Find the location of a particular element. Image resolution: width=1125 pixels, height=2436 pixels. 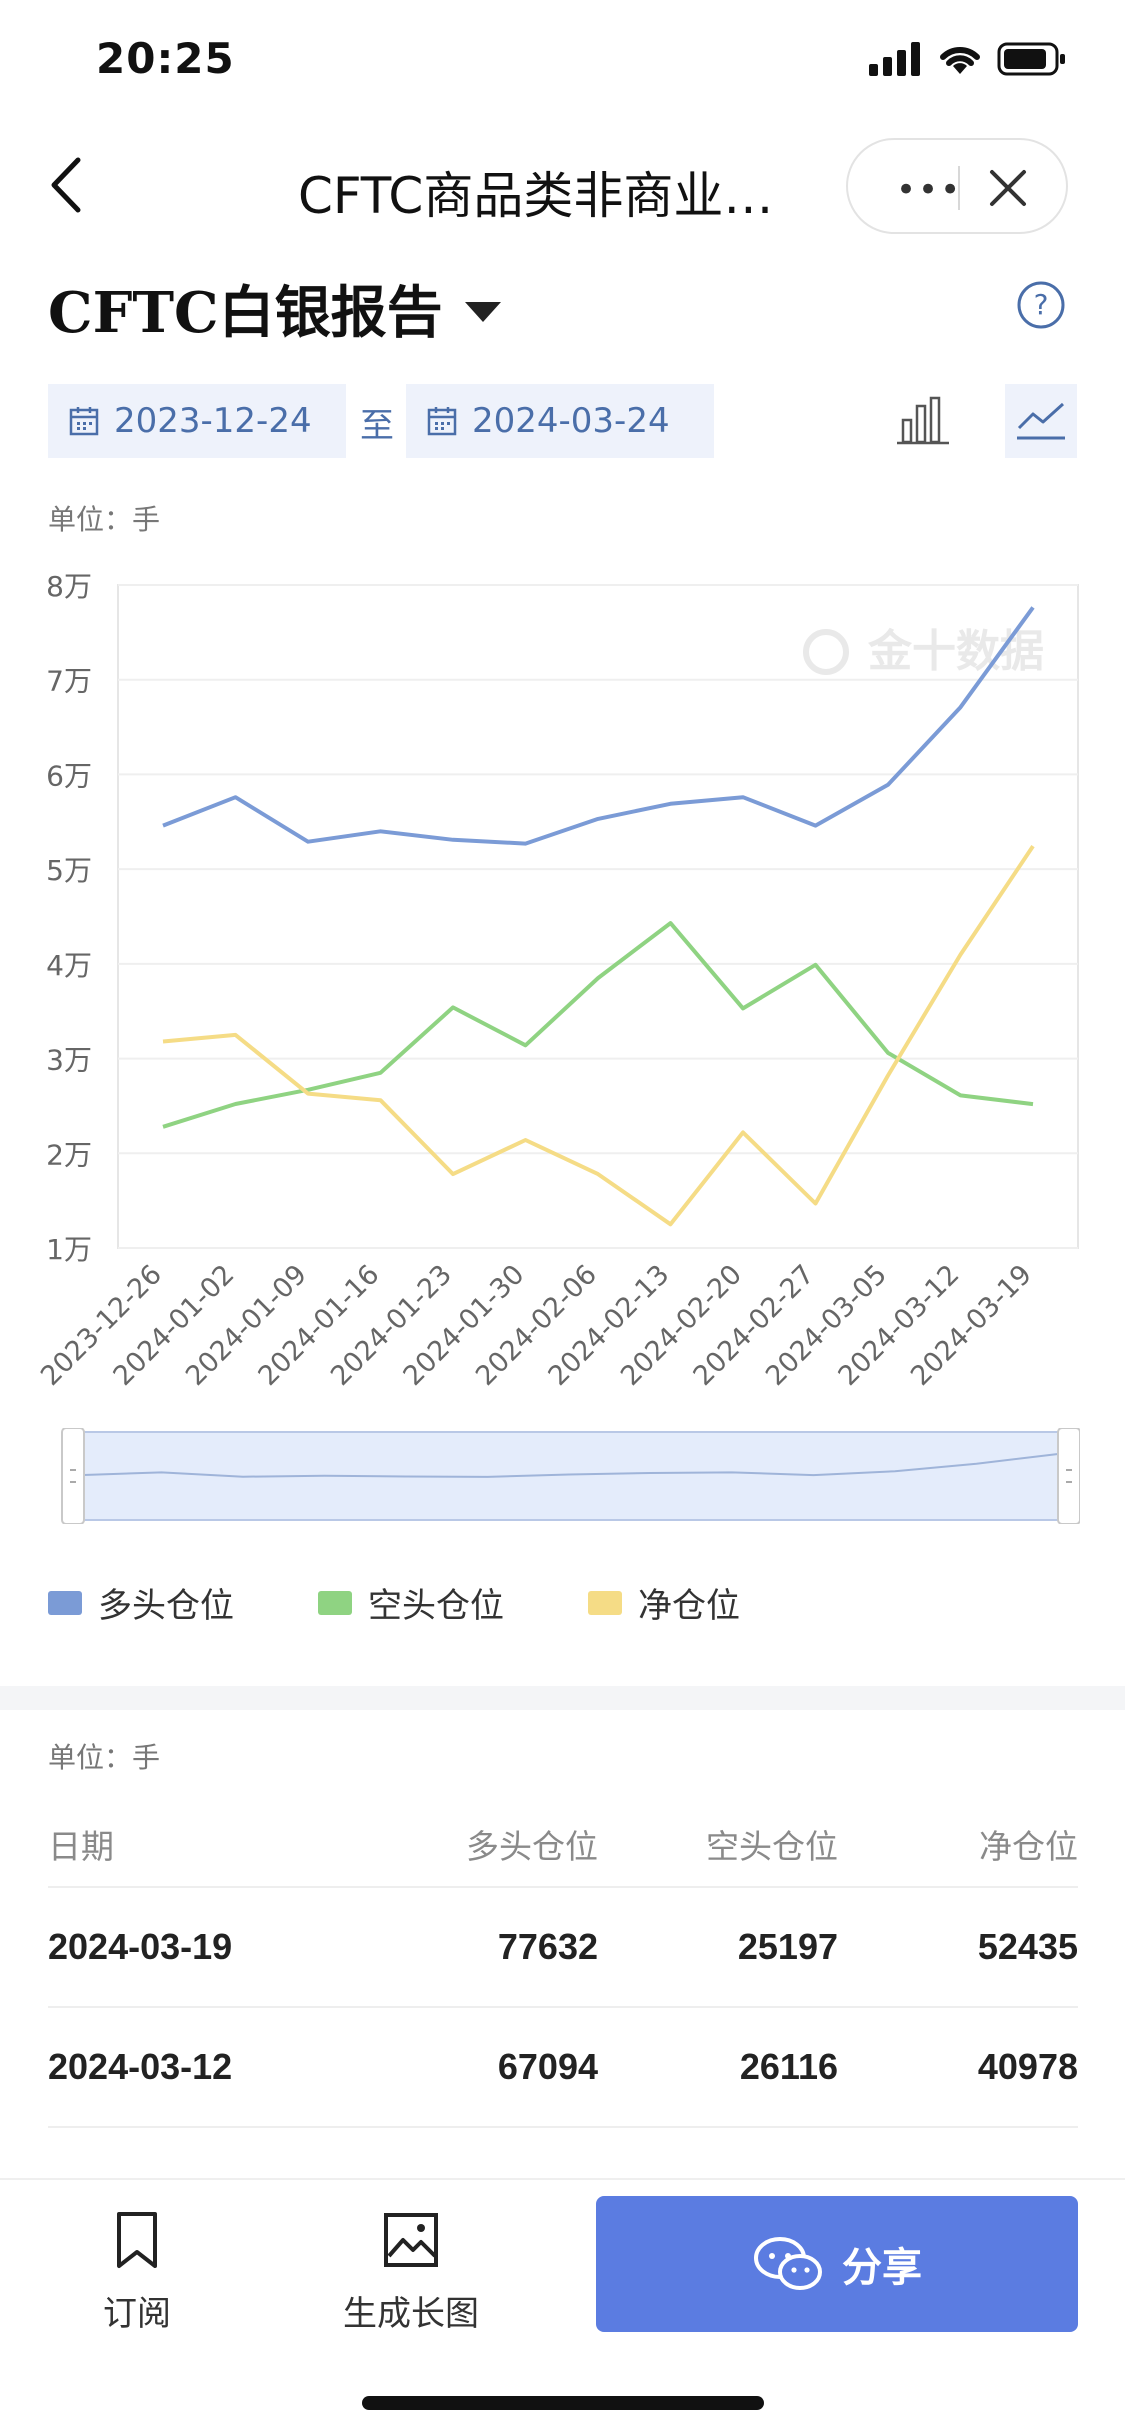

legend-item: 空头仓位 is located at coordinates (411, 1602).